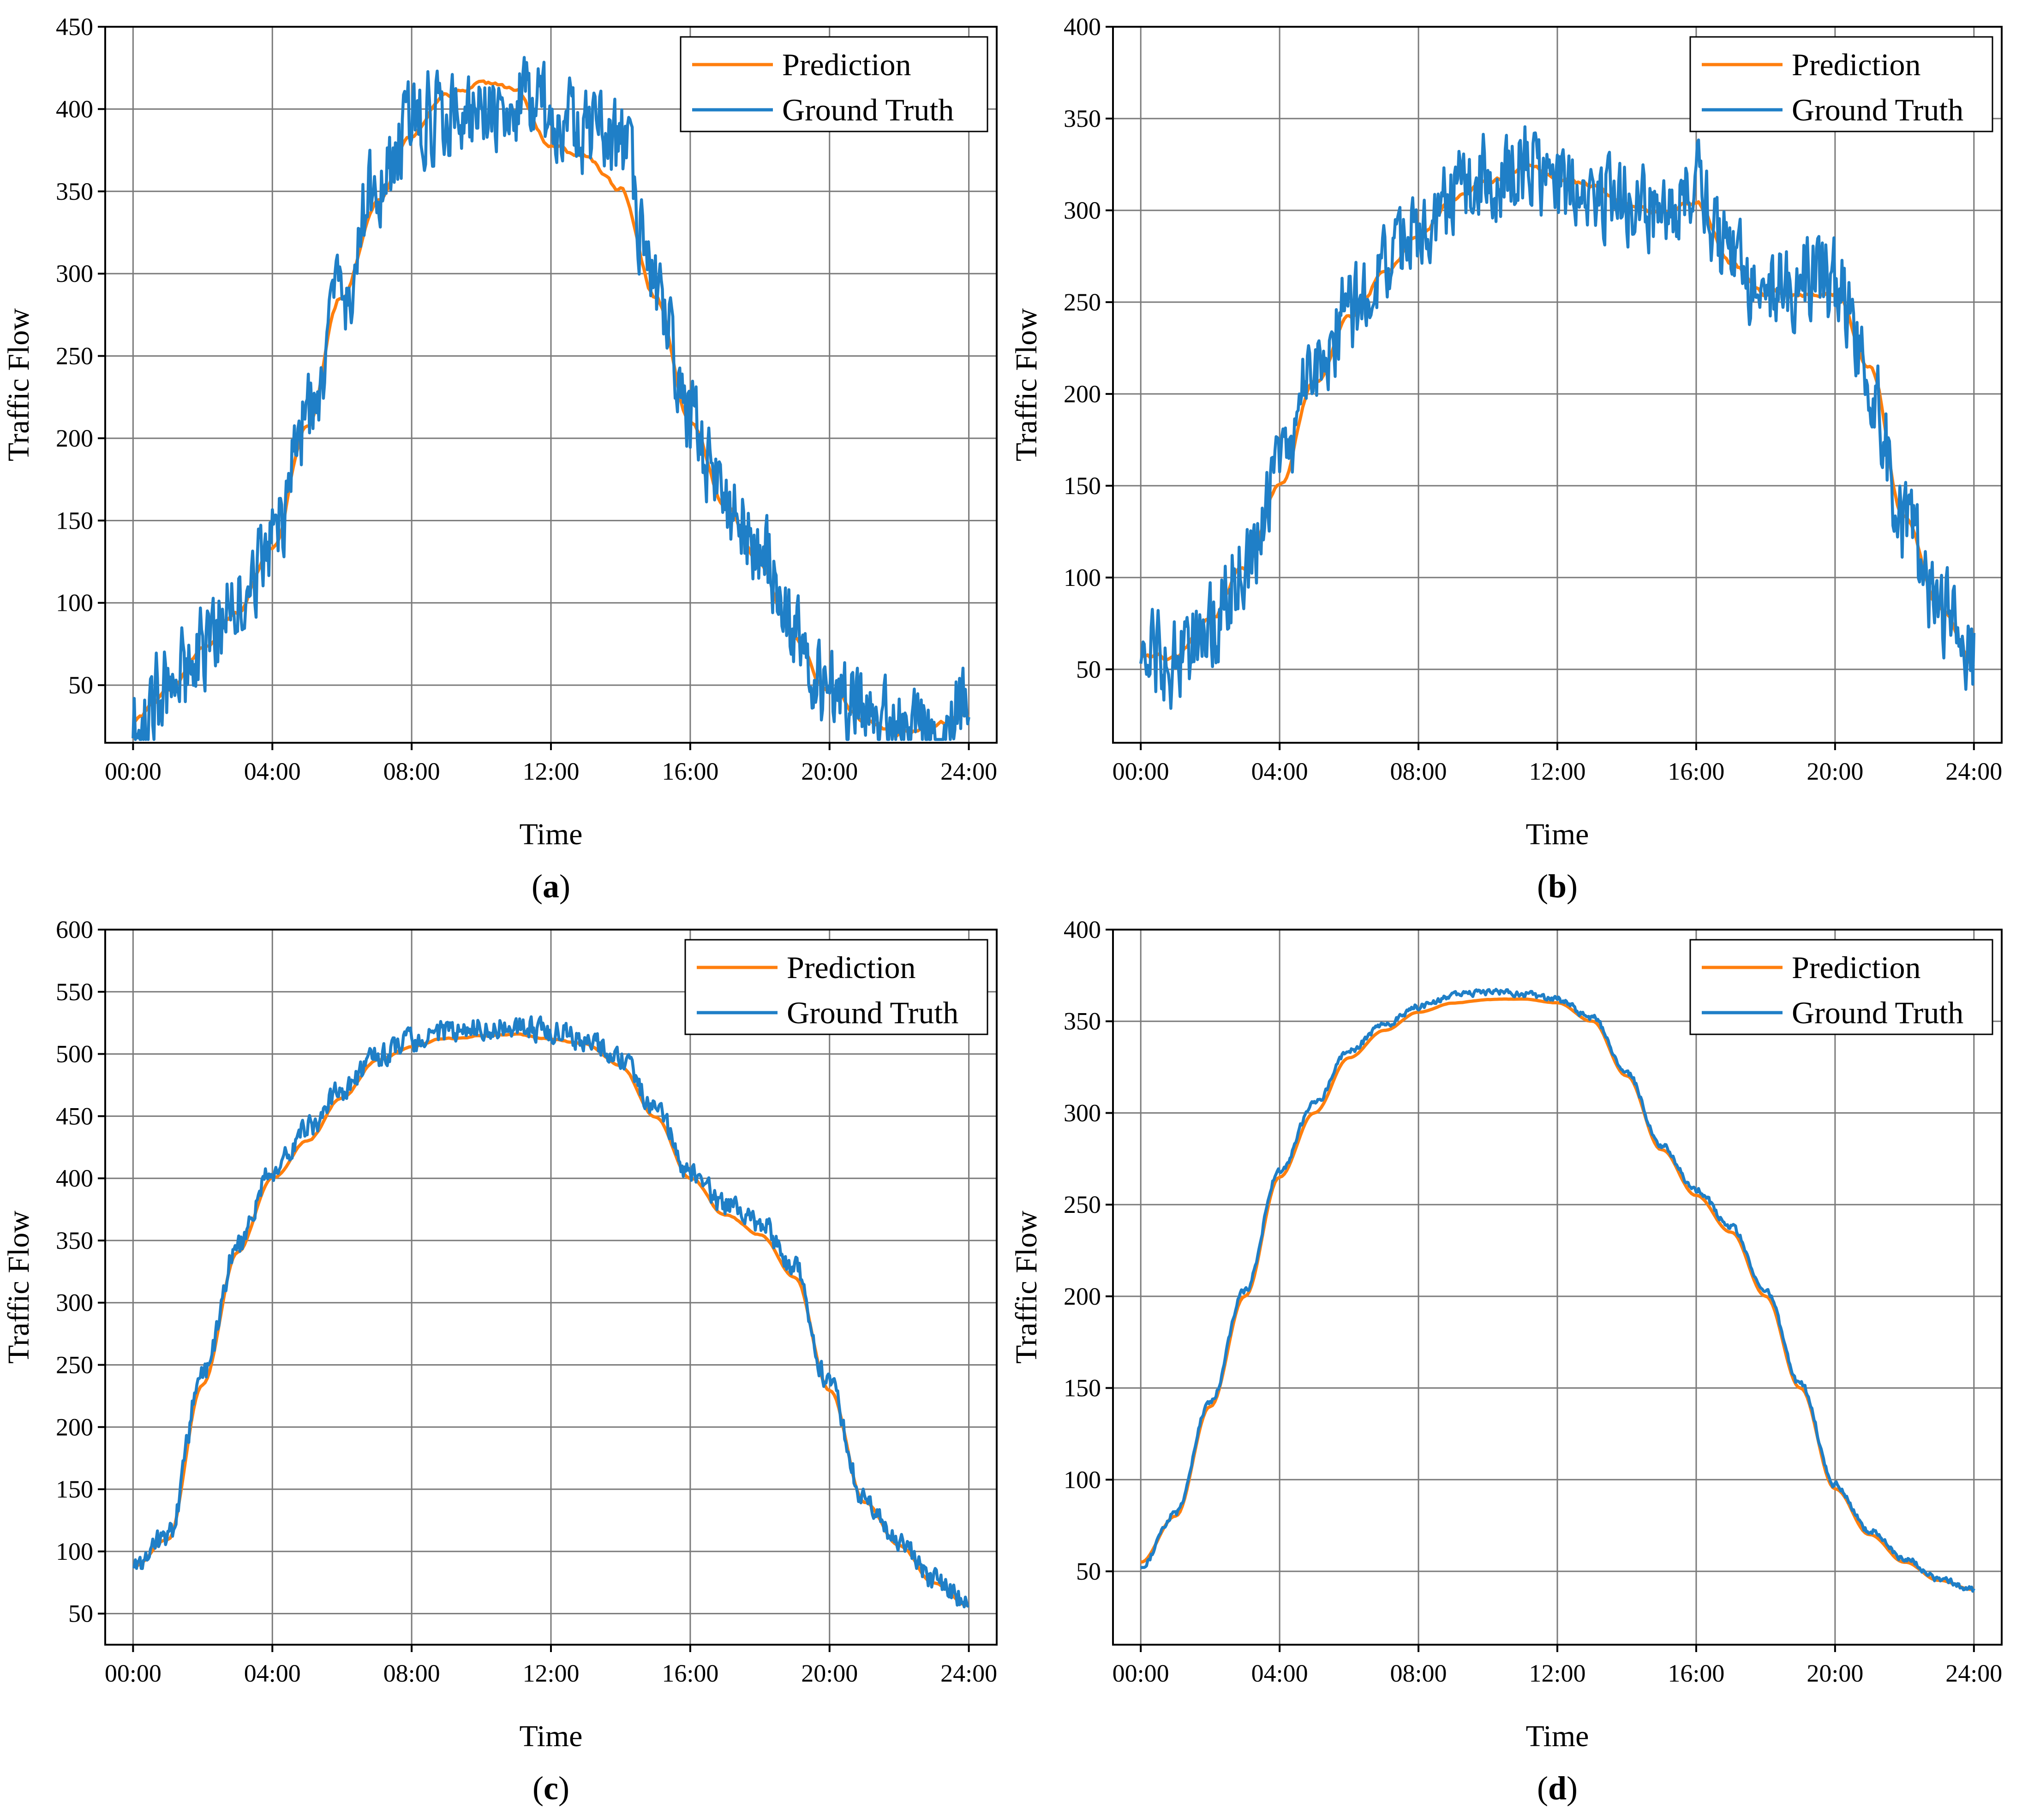 This screenshot has width=2022, height=1820. What do you see at coordinates (550, 1788) in the screenshot?
I see `panel-label: (c)` at bounding box center [550, 1788].